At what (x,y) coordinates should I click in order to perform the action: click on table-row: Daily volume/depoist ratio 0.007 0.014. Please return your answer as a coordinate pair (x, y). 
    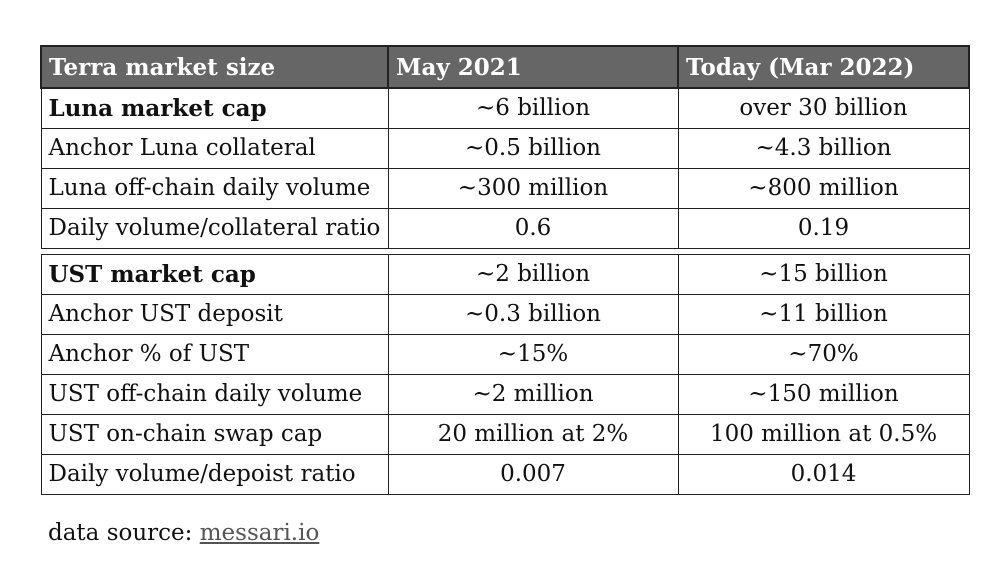
    Looking at the image, I should click on (505, 474).